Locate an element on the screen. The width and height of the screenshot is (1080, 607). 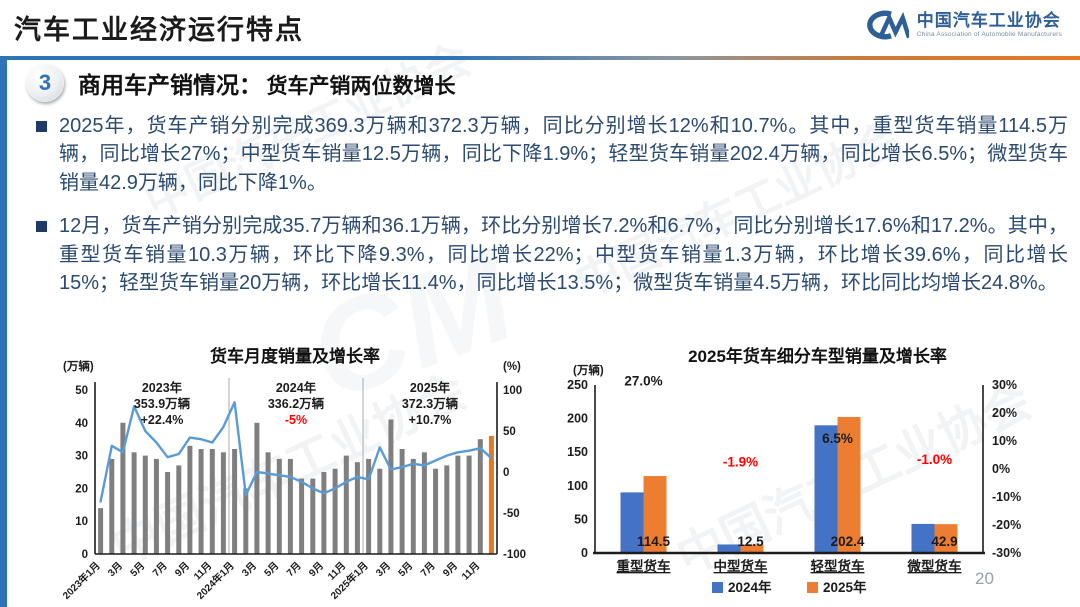
section-heading-row: 3 商用车产销情况： 货车产销两位数增长 is located at coordinates (240, 83).